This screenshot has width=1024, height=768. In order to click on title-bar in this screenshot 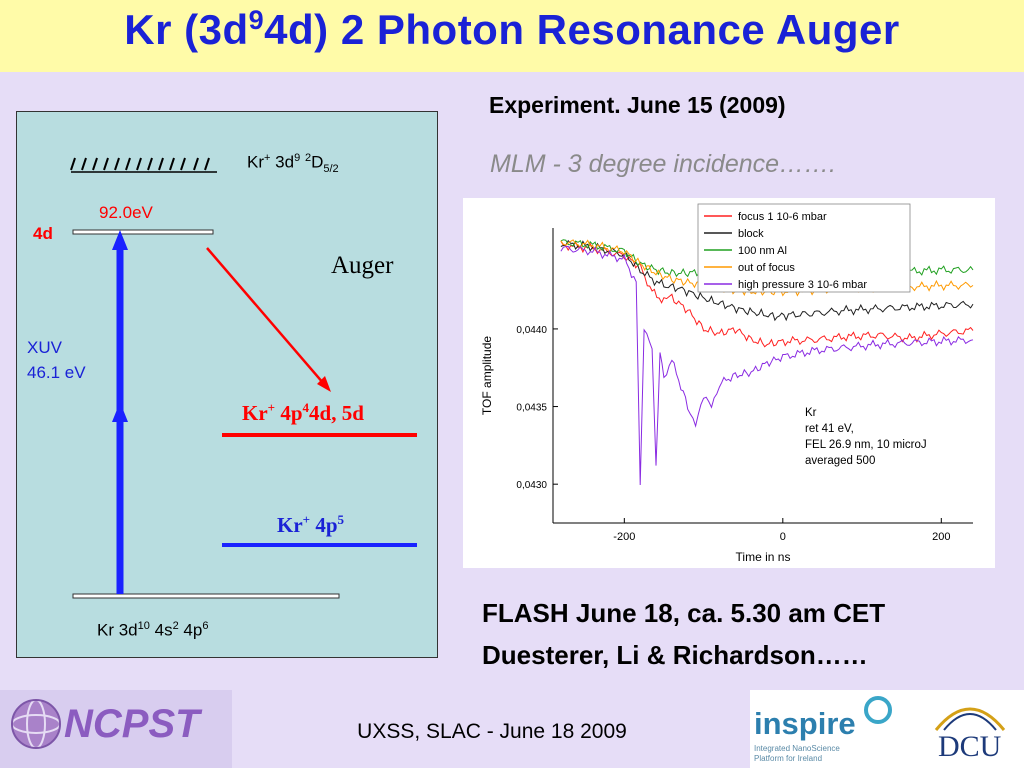, I will do `click(512, 36)`.